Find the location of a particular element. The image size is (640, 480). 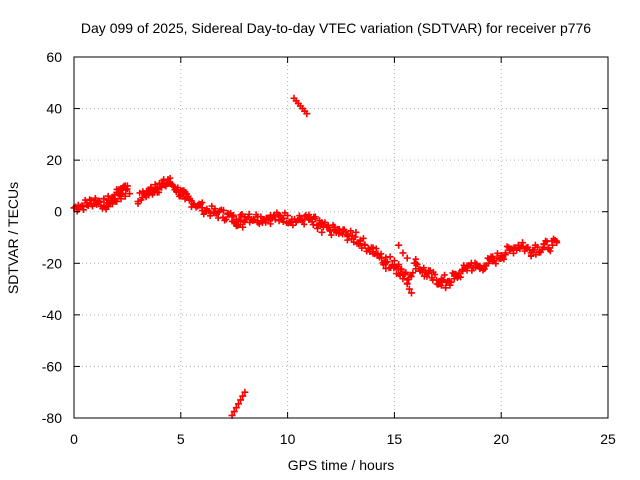

y-axis-label: SDTVAR / TECUs is located at coordinates (13, 238).